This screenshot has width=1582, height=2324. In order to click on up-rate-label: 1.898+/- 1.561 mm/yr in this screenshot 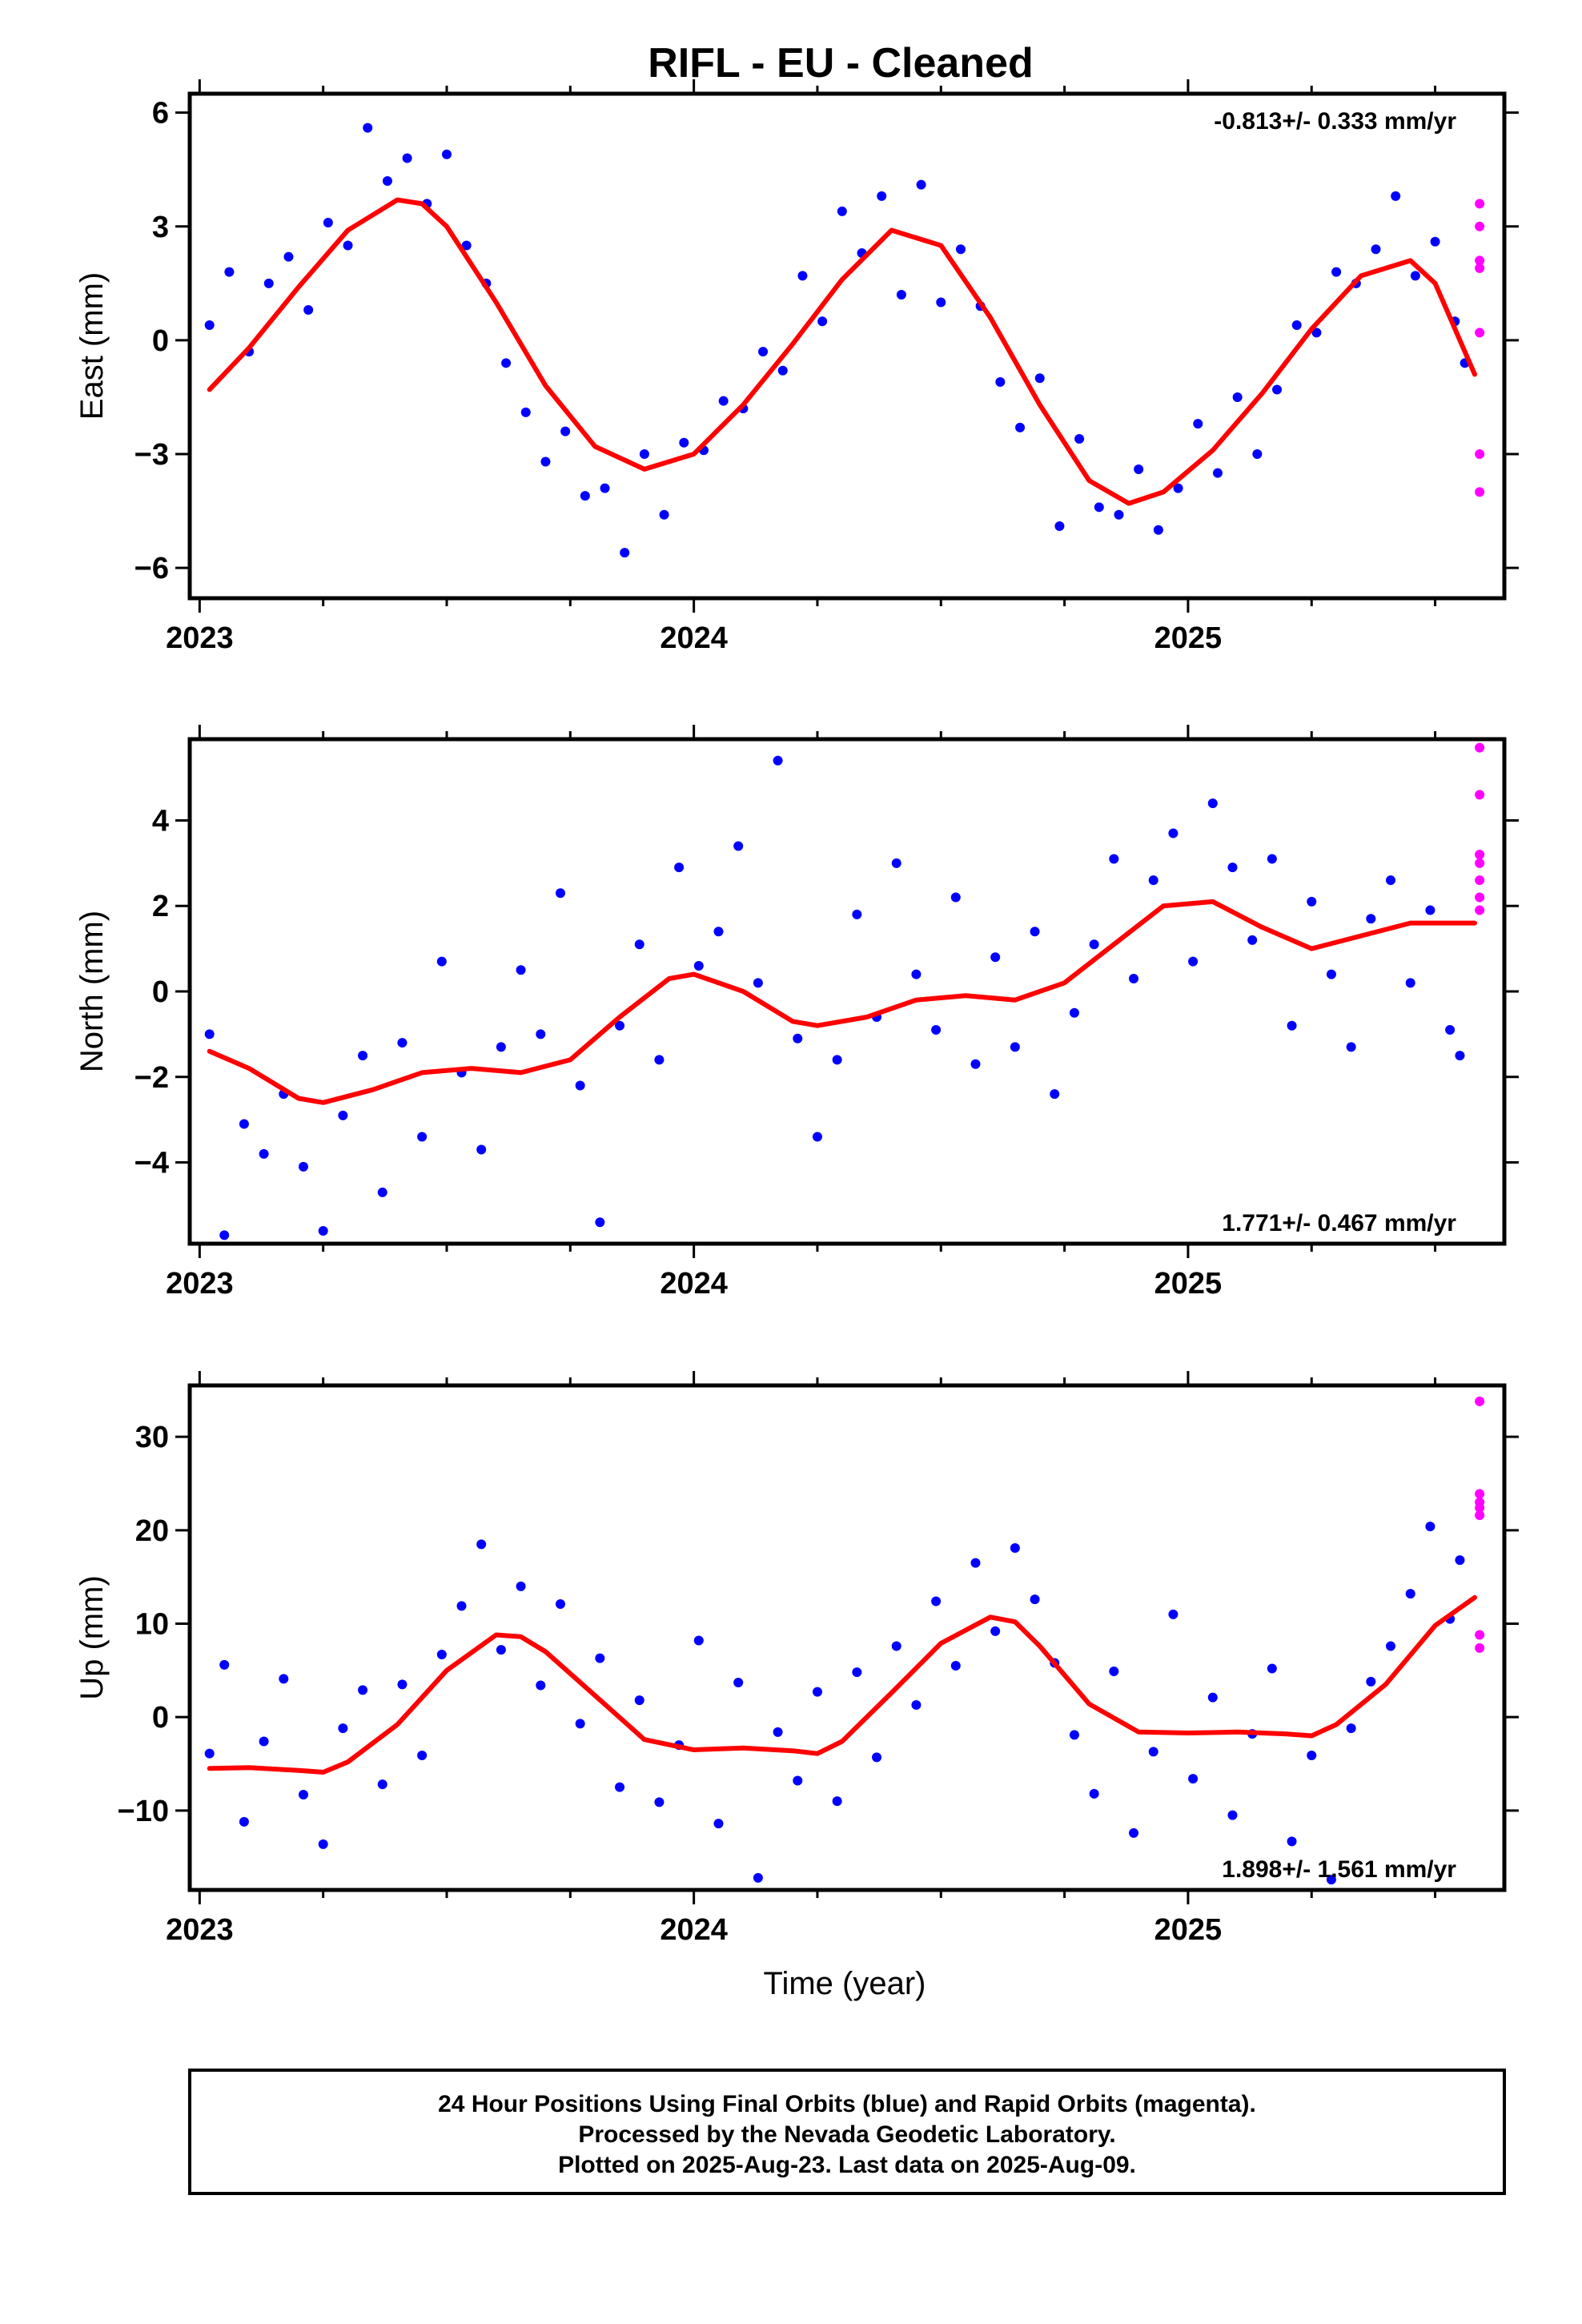, I will do `click(1339, 1869)`.